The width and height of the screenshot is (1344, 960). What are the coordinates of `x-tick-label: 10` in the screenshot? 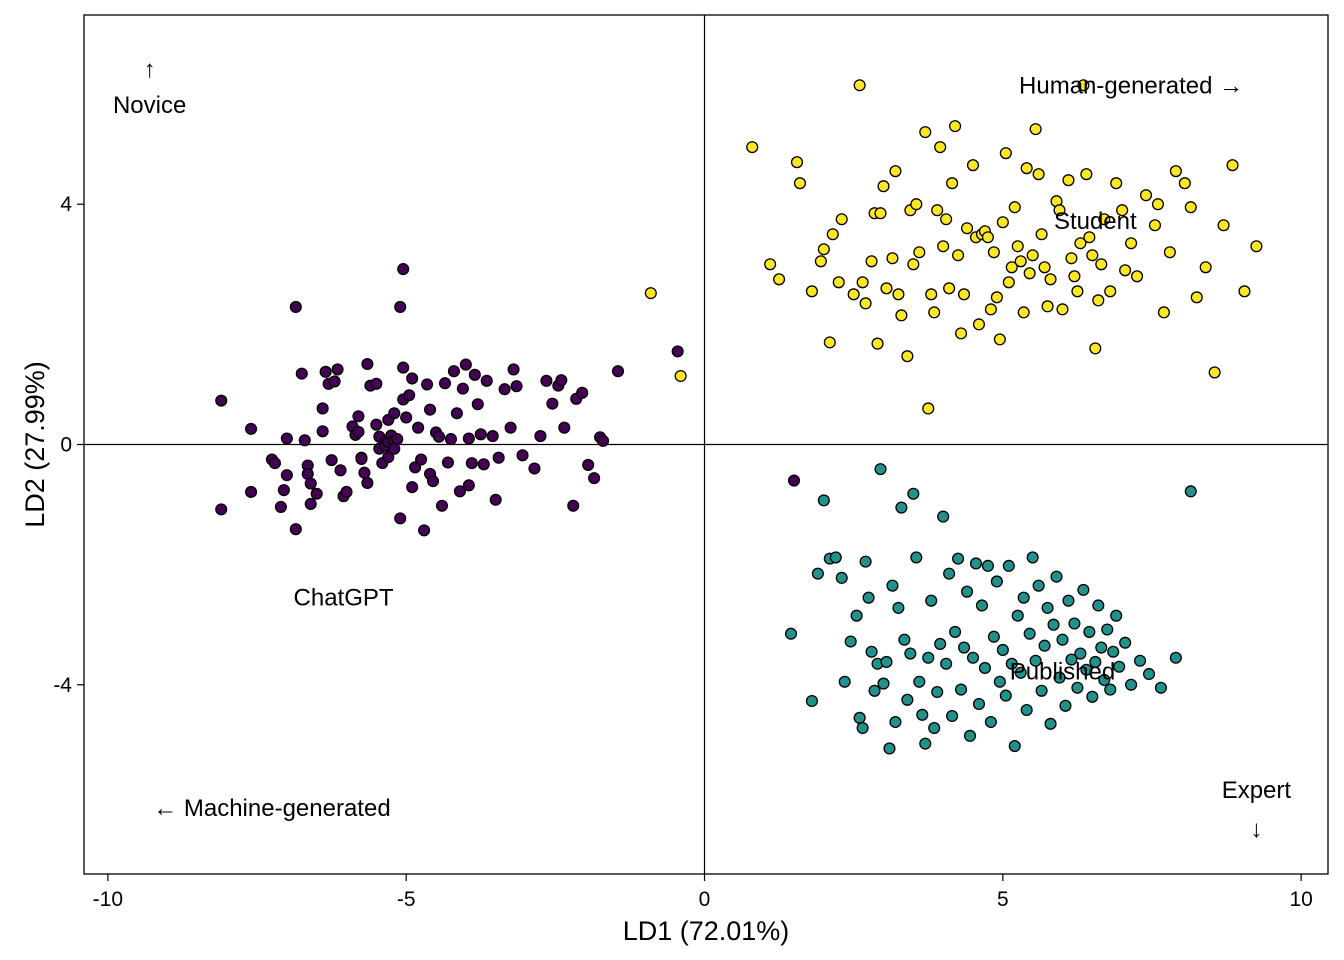 It's located at (1300, 899).